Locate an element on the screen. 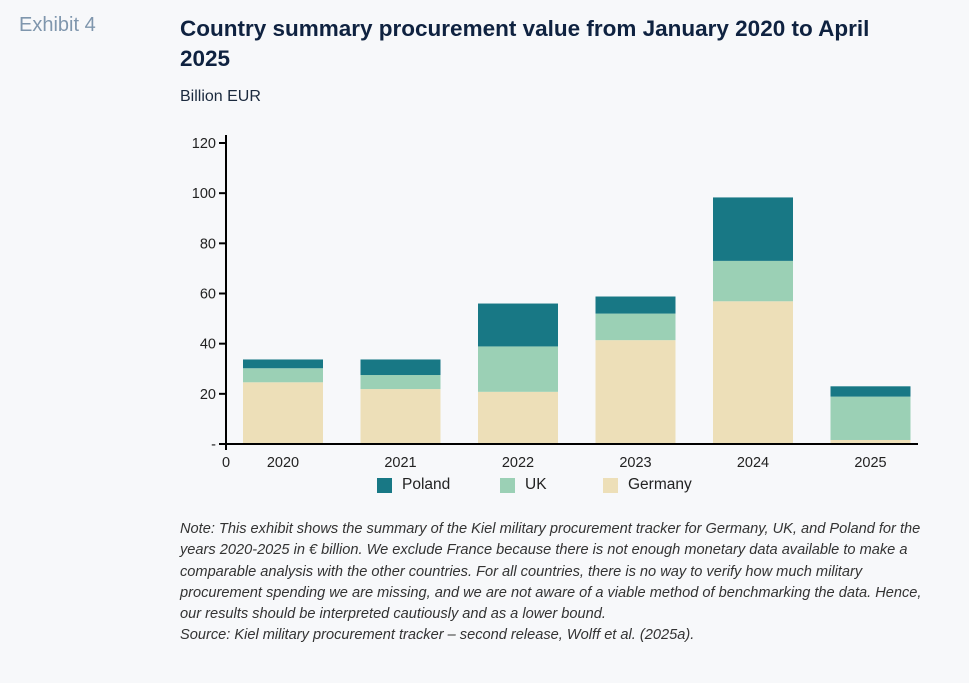 This screenshot has height=683, width=969. x-tick-label-2024: 2024 is located at coordinates (753, 462).